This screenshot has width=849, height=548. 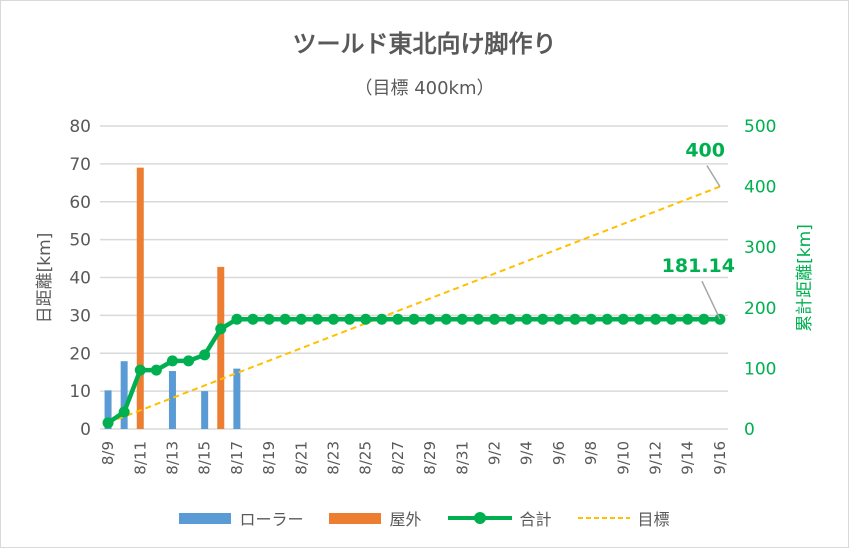 I want to click on y2-tick-label: 400, so click(x=760, y=188).